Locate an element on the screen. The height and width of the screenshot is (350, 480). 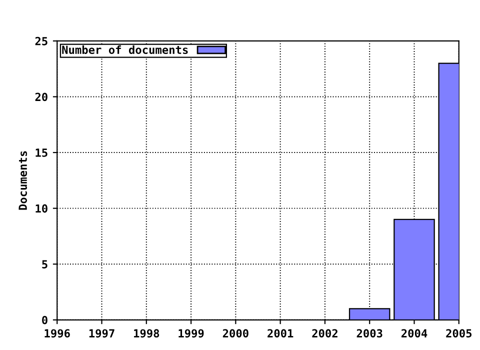
x-tick-label: 1999 is located at coordinates (191, 333).